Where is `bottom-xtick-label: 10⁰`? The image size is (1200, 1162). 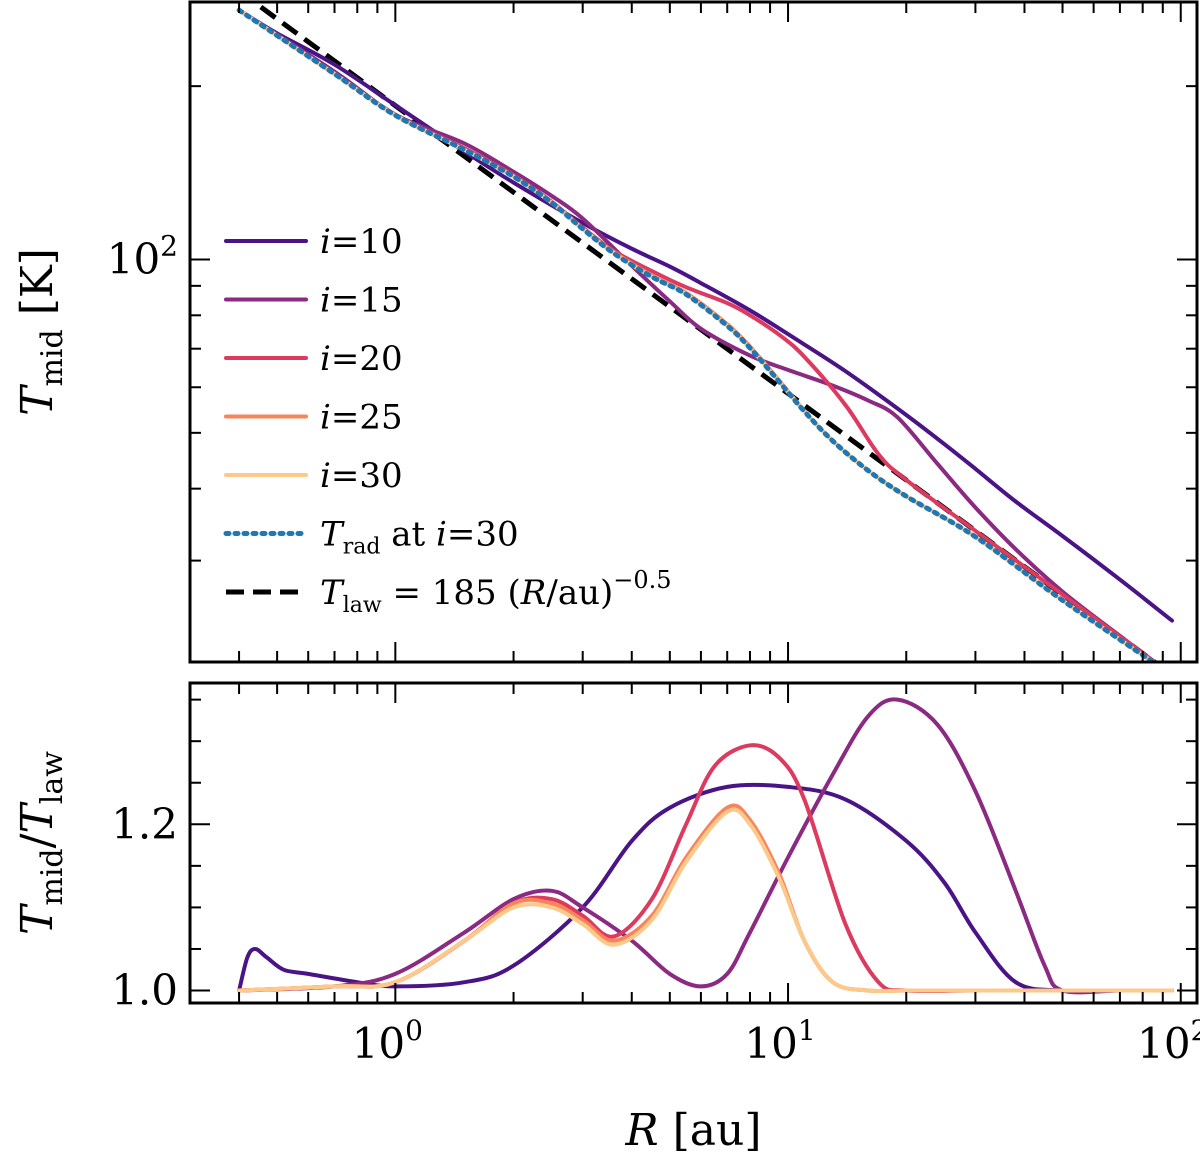
bottom-xtick-label: 10⁰ is located at coordinates (387, 1041).